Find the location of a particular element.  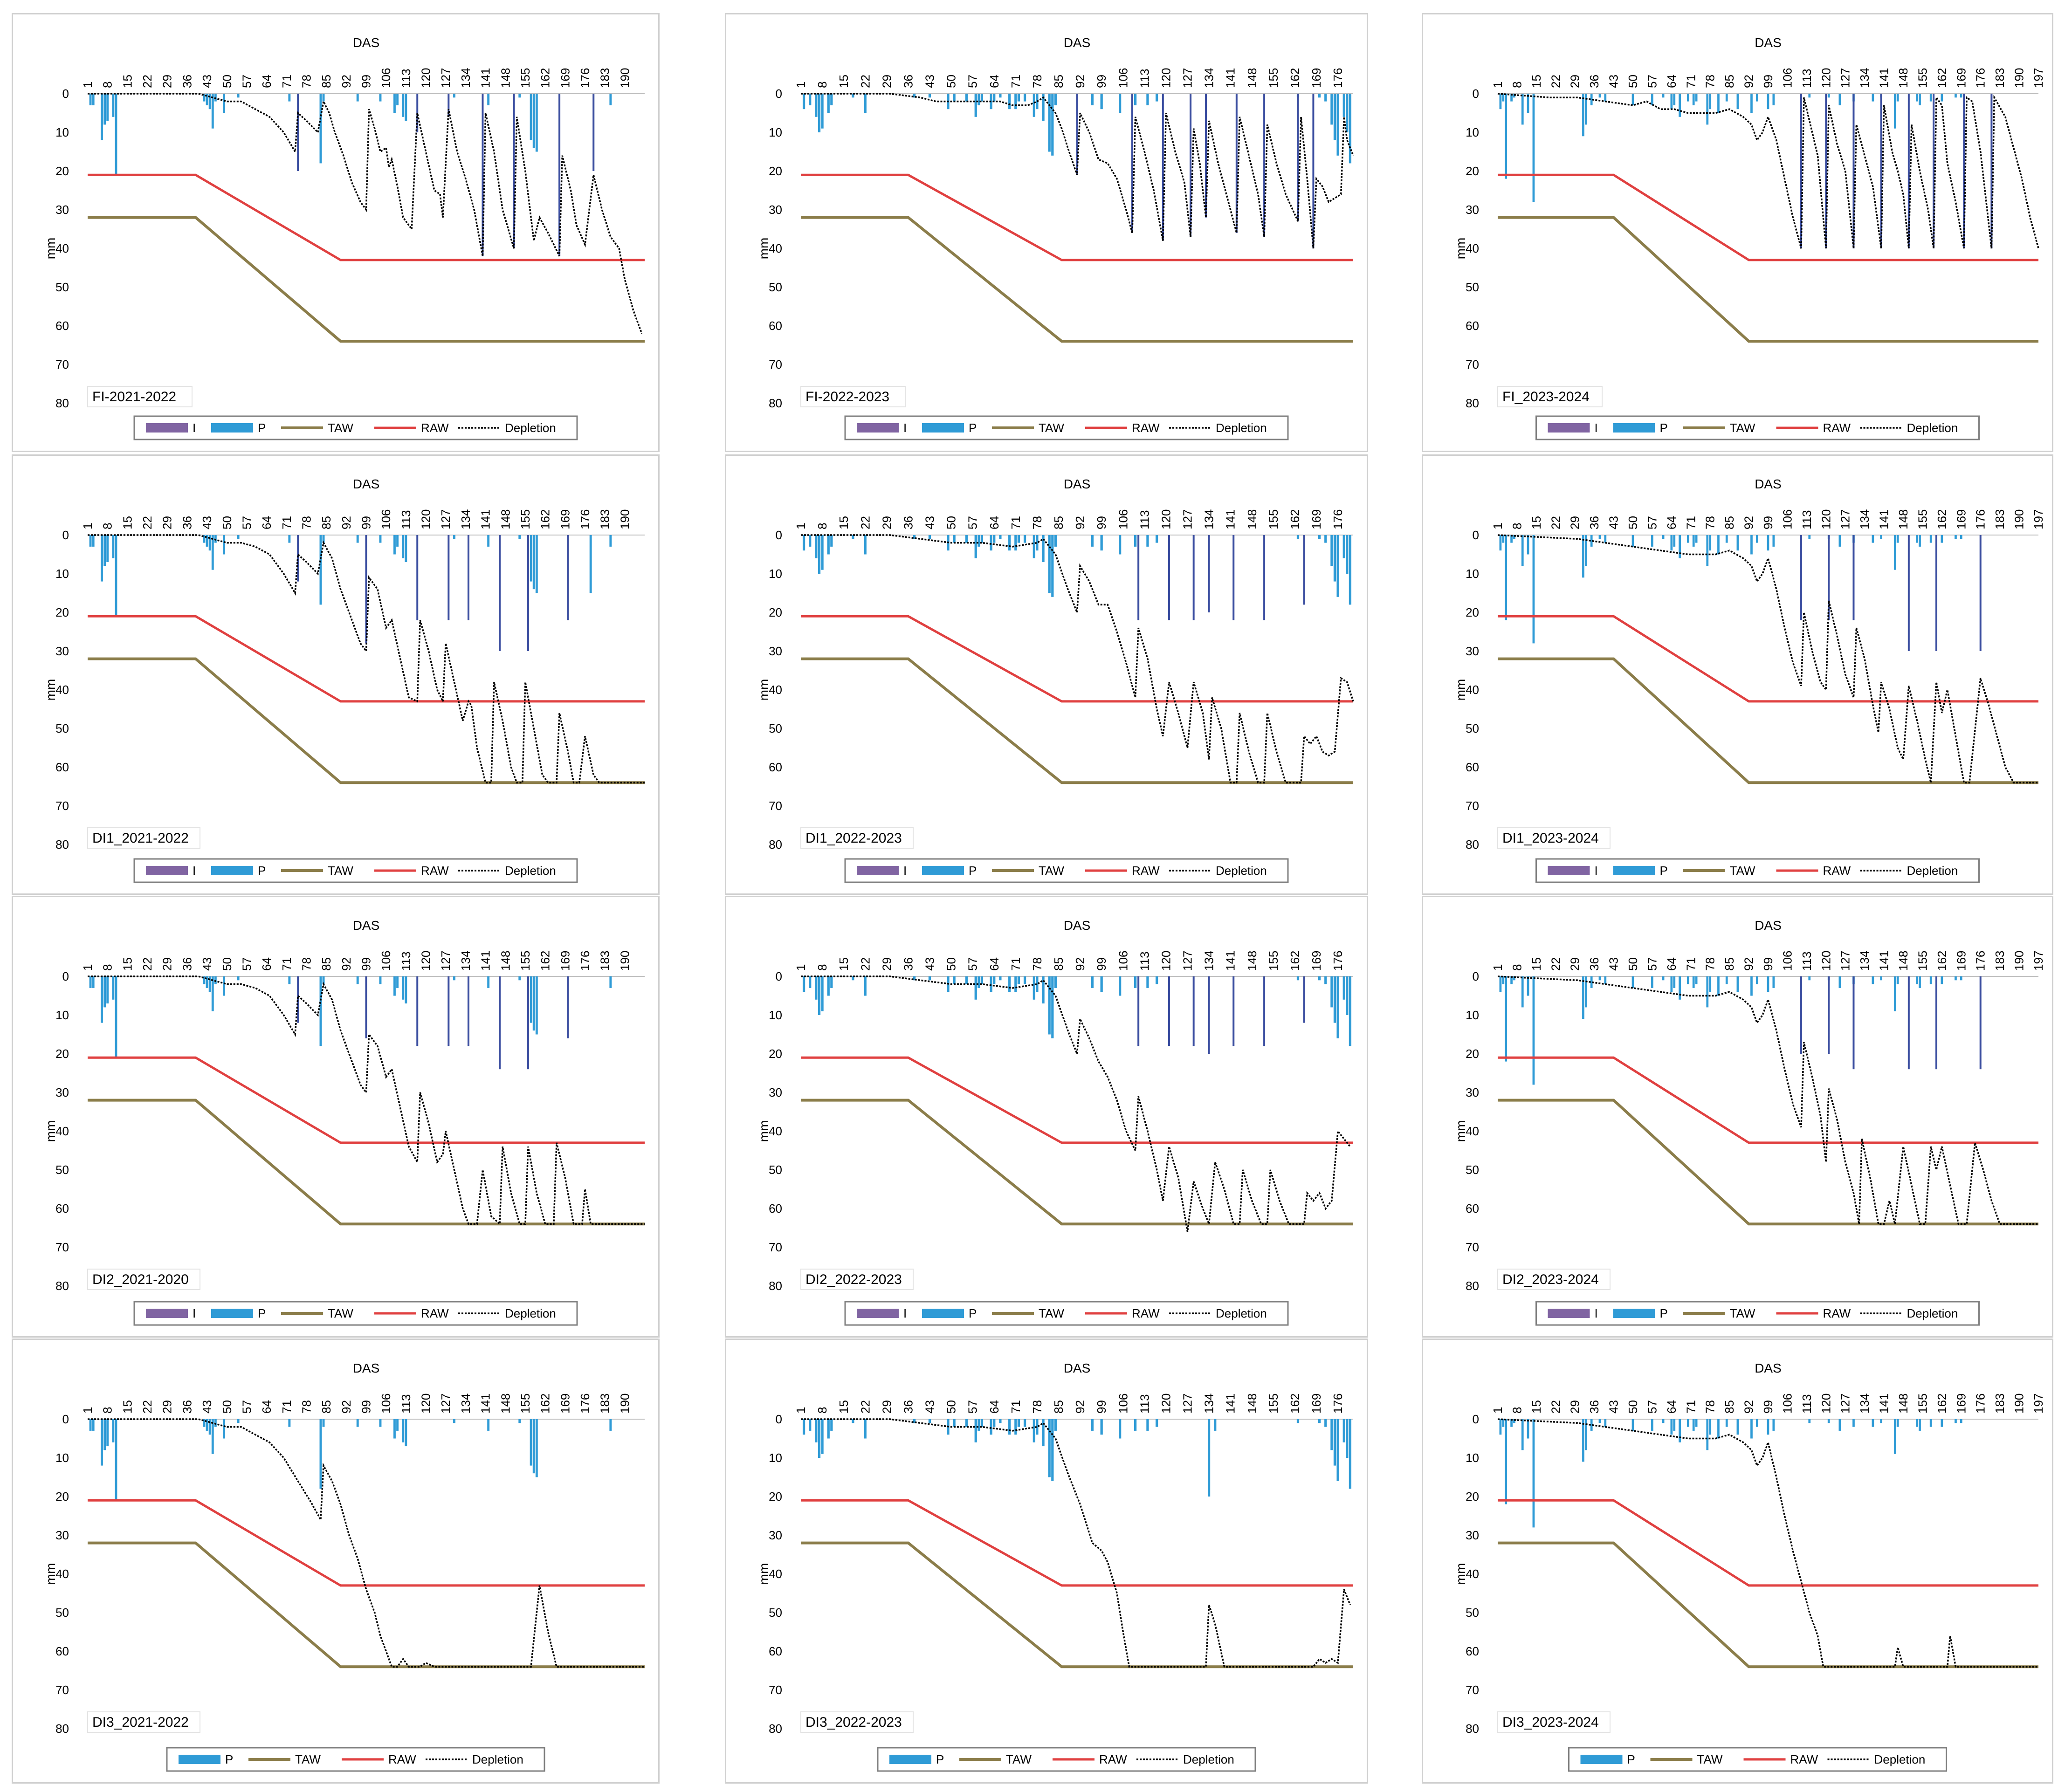

x-tick-label: 134 is located at coordinates (1209, 961).